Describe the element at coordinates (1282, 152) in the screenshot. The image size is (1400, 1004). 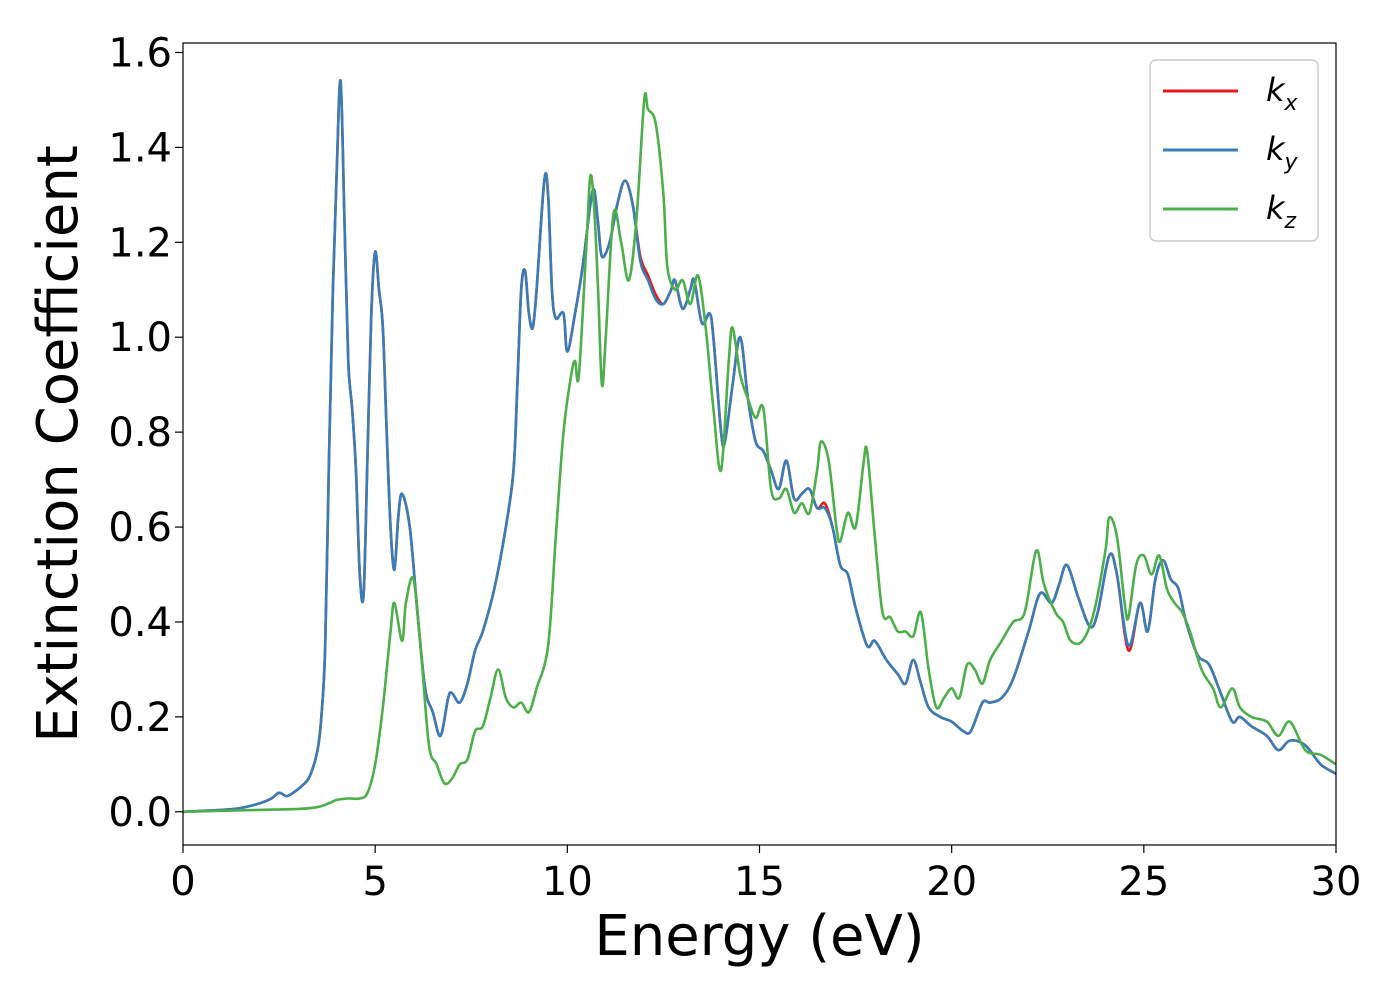
I see `legend-label-k-y: ky` at that location.